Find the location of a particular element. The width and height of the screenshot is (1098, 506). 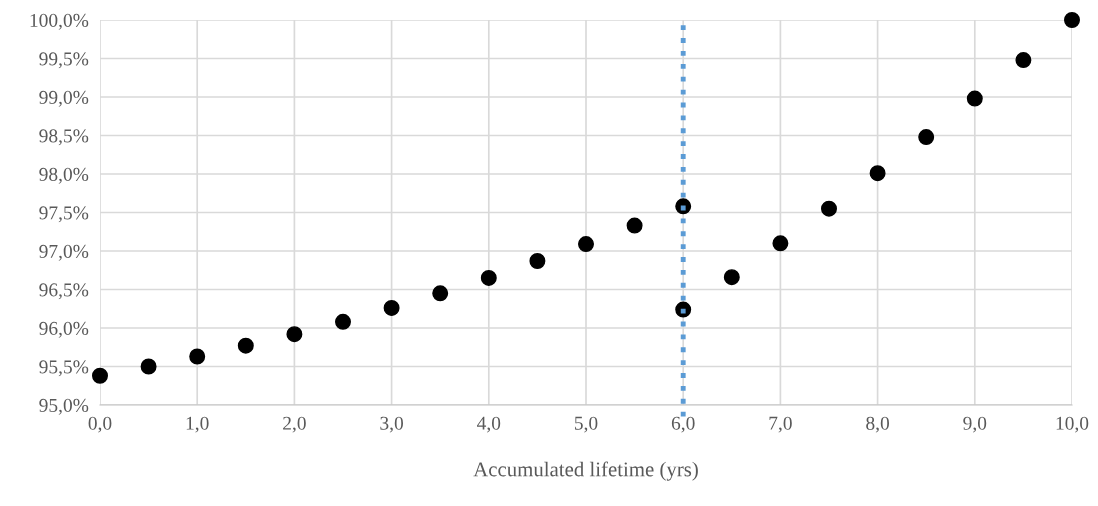

y-tick-label: 98,5% is located at coordinates (64, 137).